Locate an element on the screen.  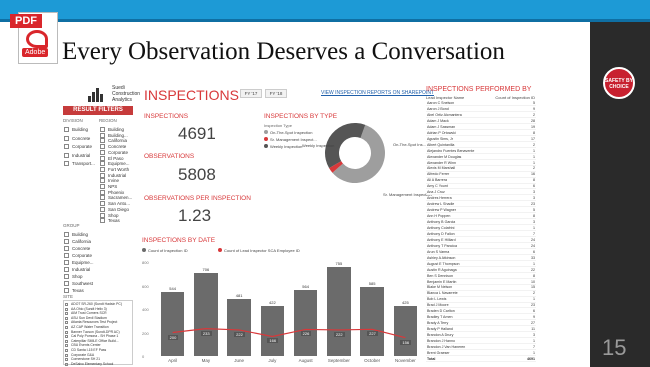
division-checkbox: Building is located at coordinates (76, 129).